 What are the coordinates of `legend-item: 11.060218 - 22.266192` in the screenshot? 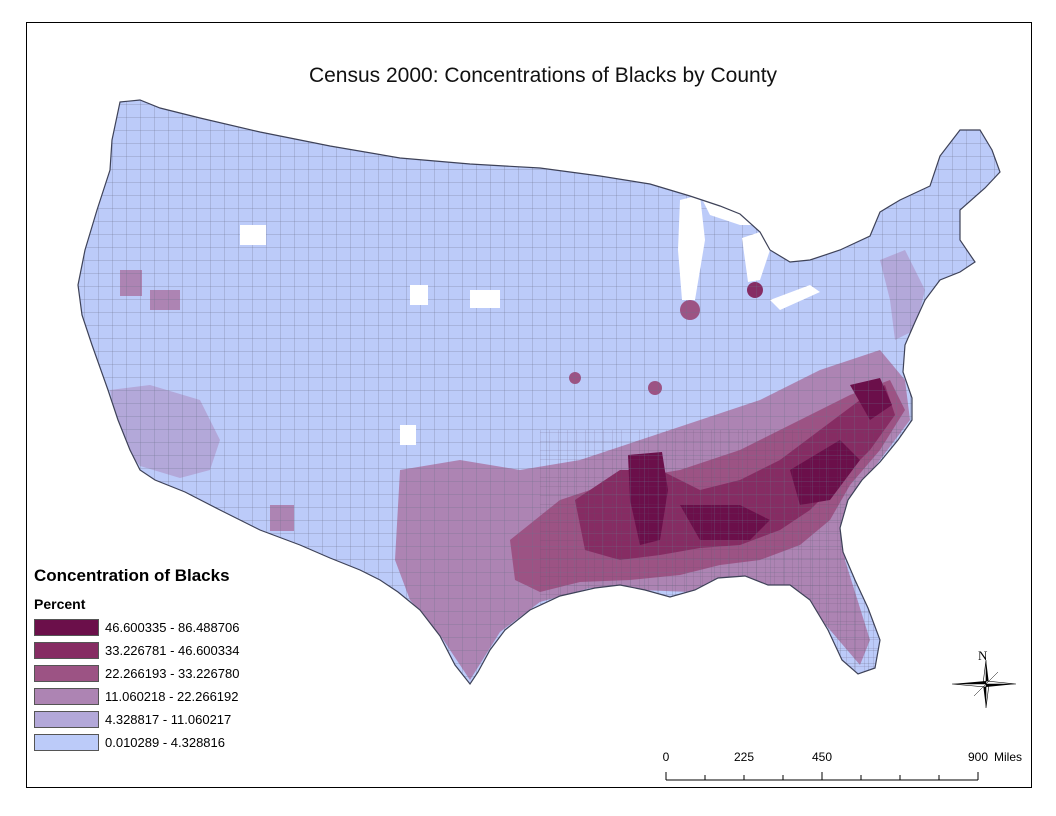 It's located at (164, 696).